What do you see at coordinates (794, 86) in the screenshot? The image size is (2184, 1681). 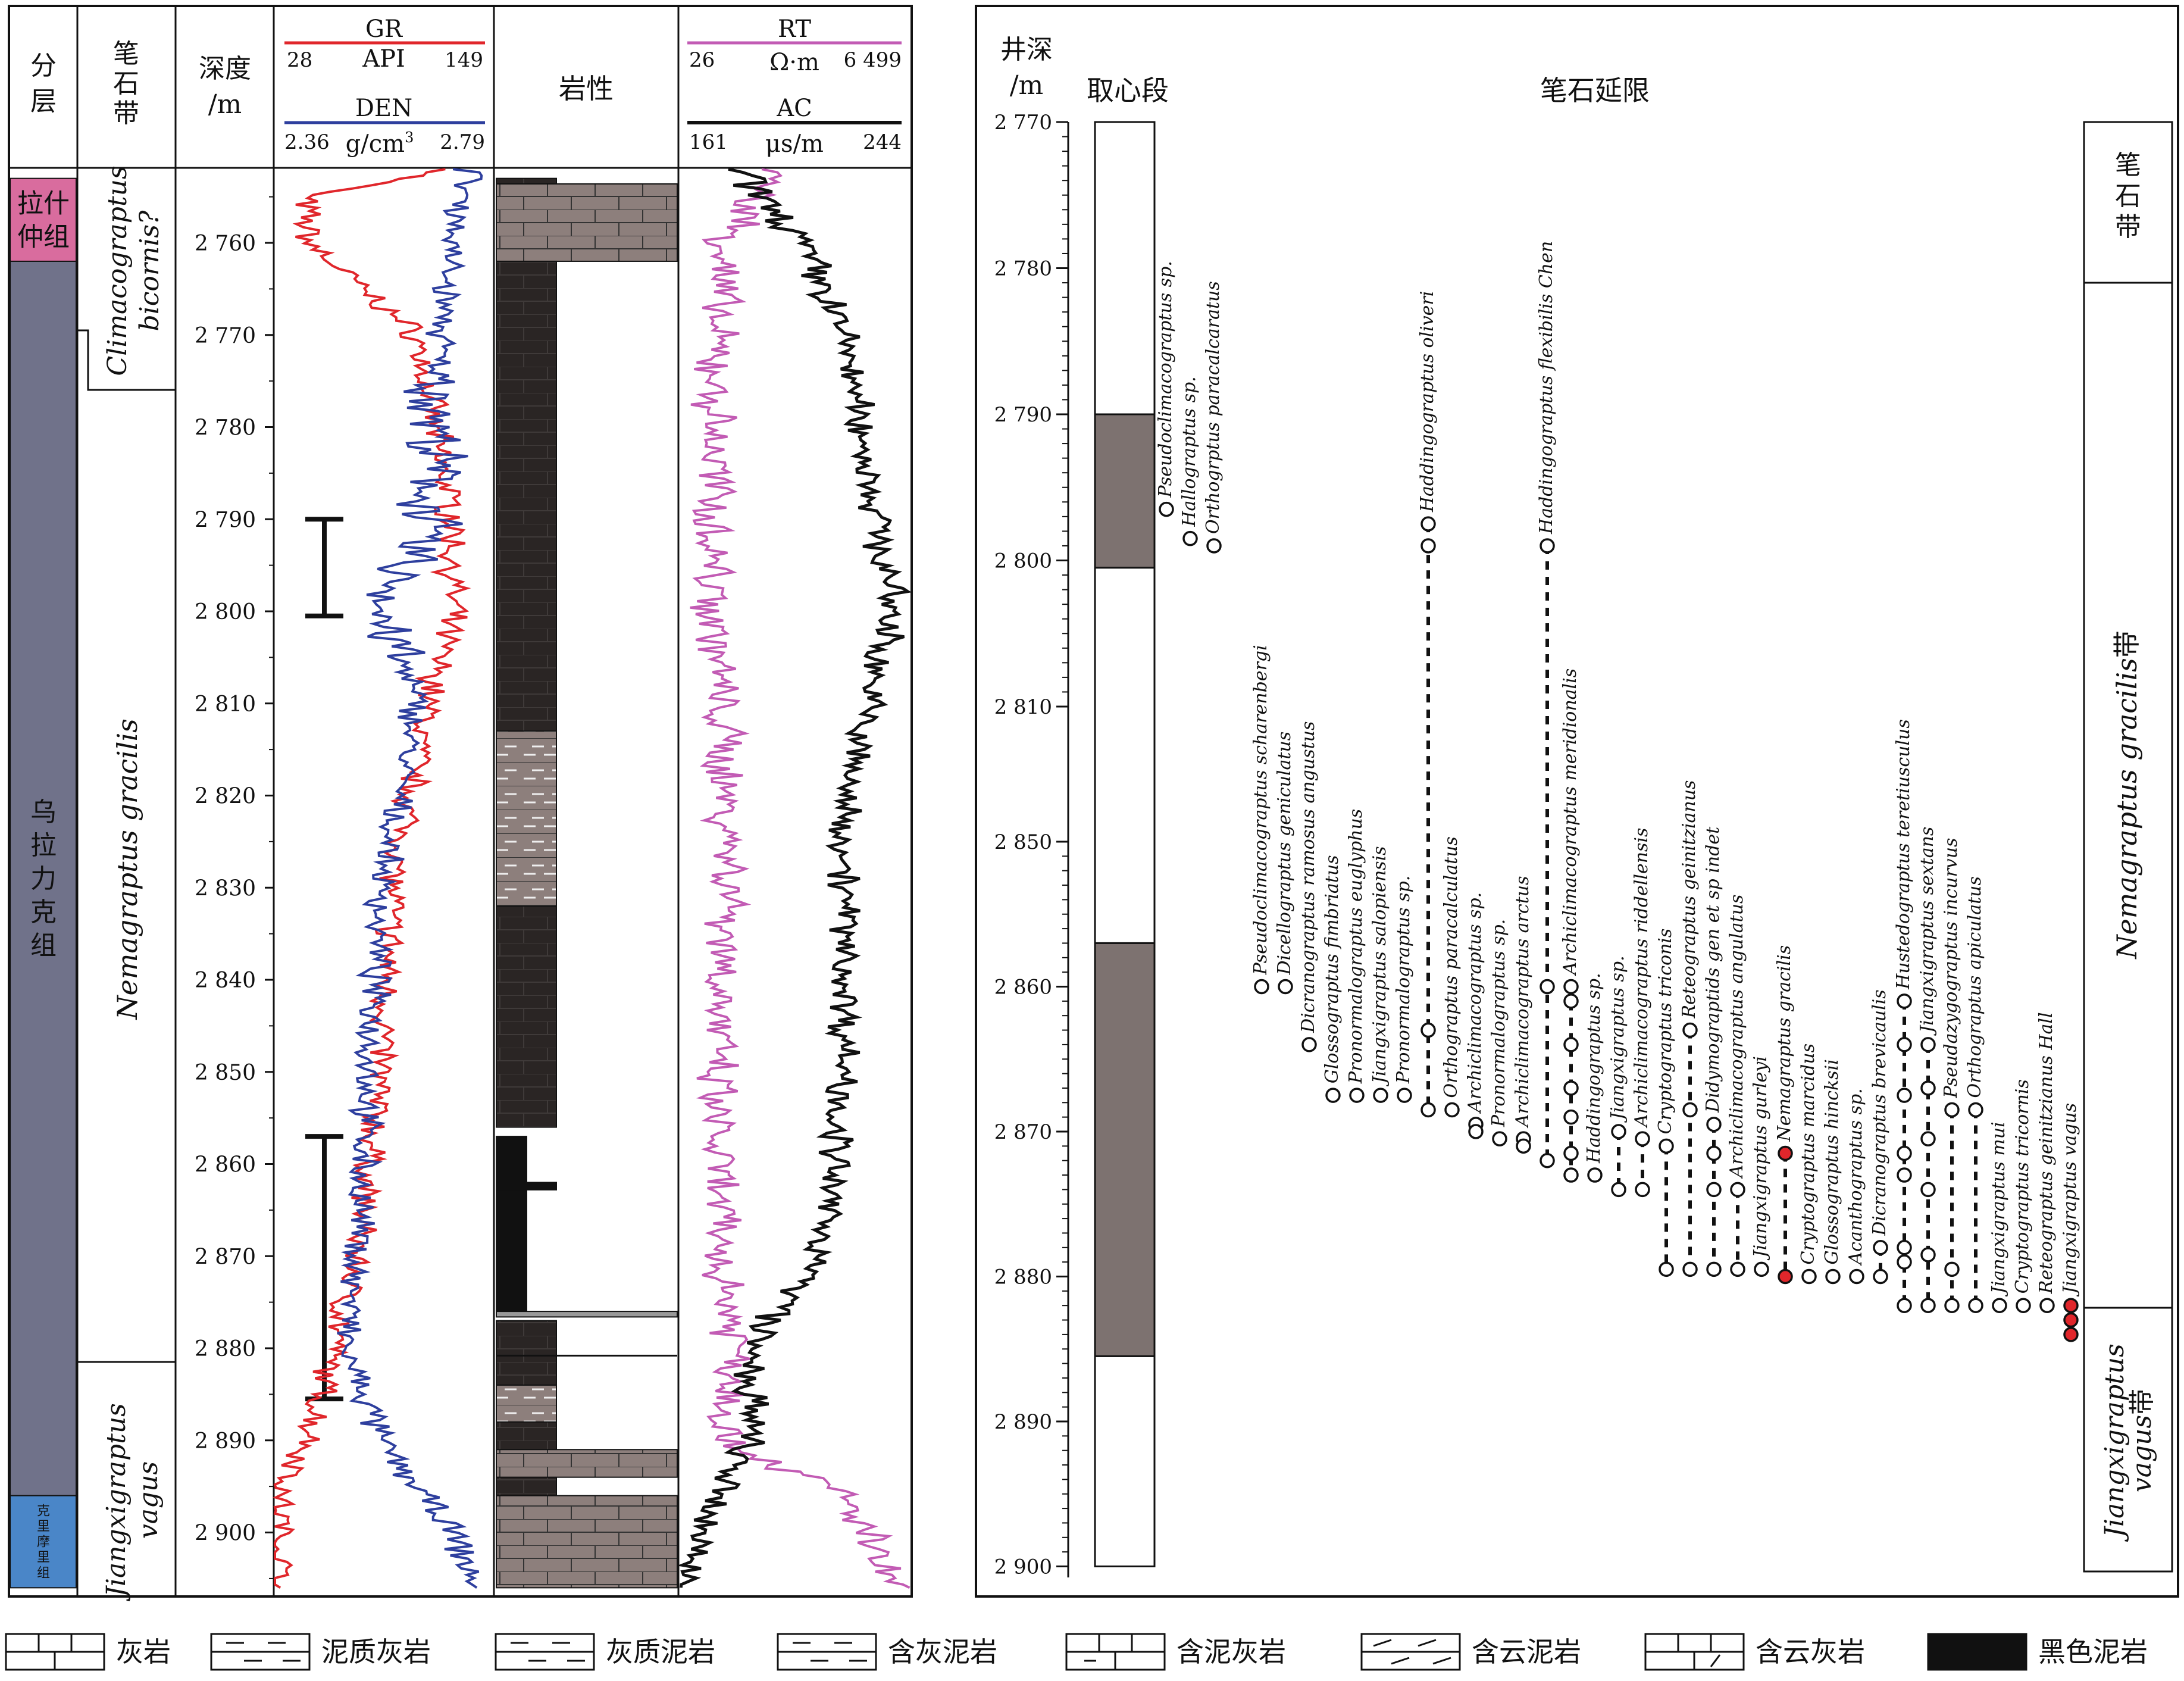 I see `rt-ac-header: RT 26 Ω·m 6 499 AC 161 μs/m 244` at bounding box center [794, 86].